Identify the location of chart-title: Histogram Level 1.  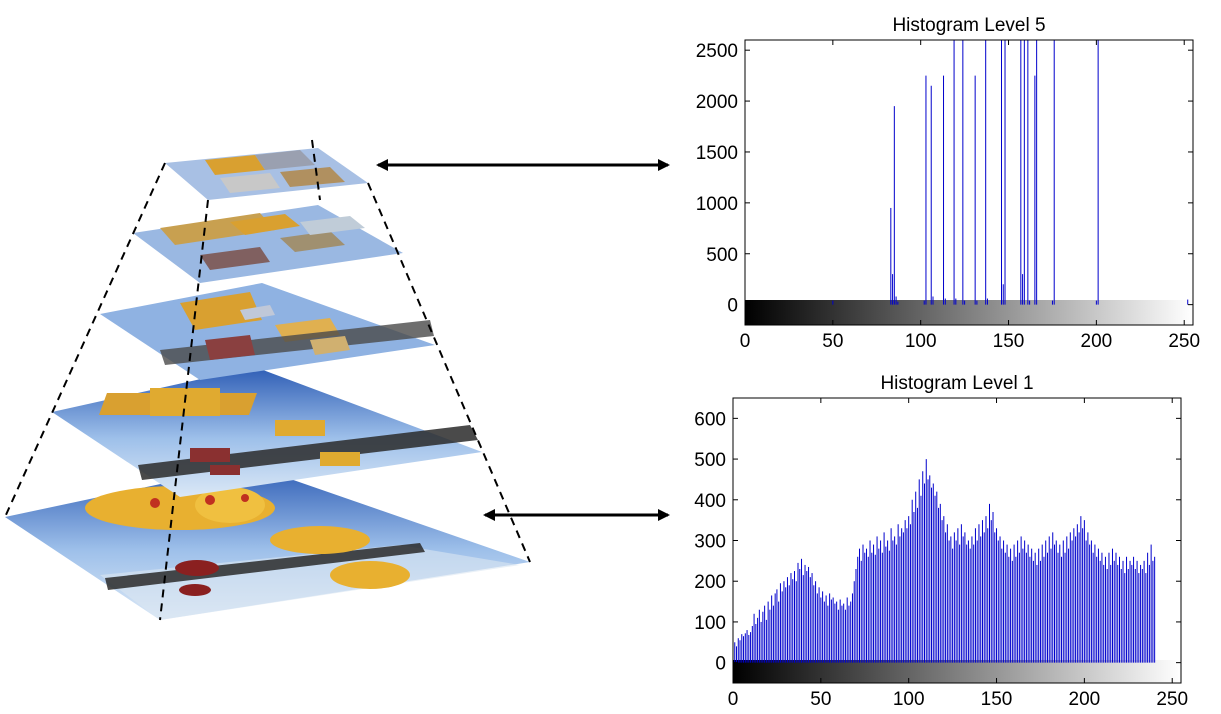
(956, 383).